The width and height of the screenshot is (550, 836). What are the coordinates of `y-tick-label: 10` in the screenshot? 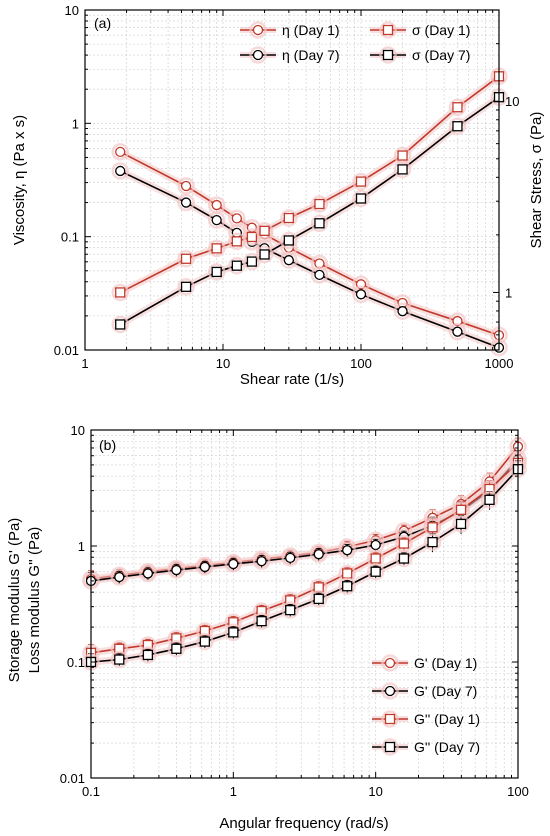 It's located at (72, 10).